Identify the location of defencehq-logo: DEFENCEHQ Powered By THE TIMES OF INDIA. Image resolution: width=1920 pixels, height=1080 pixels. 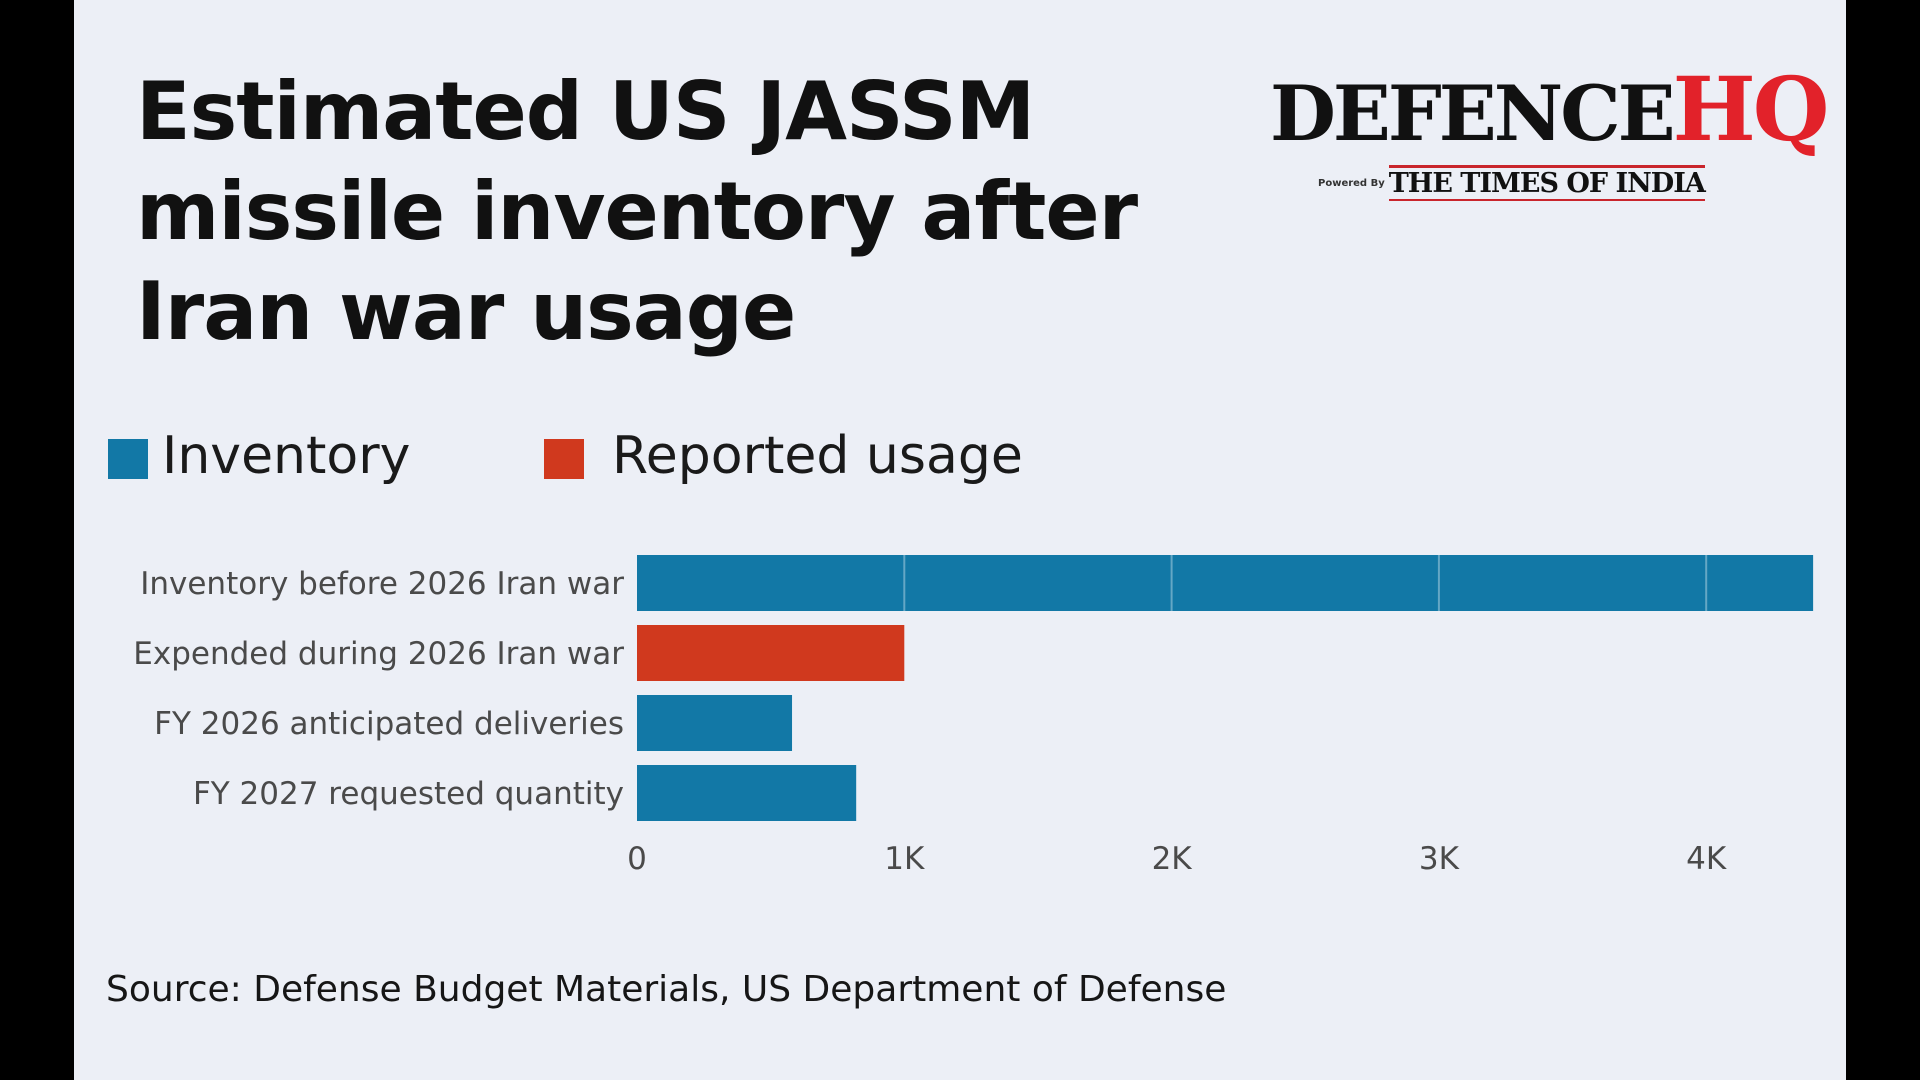
(1550, 139).